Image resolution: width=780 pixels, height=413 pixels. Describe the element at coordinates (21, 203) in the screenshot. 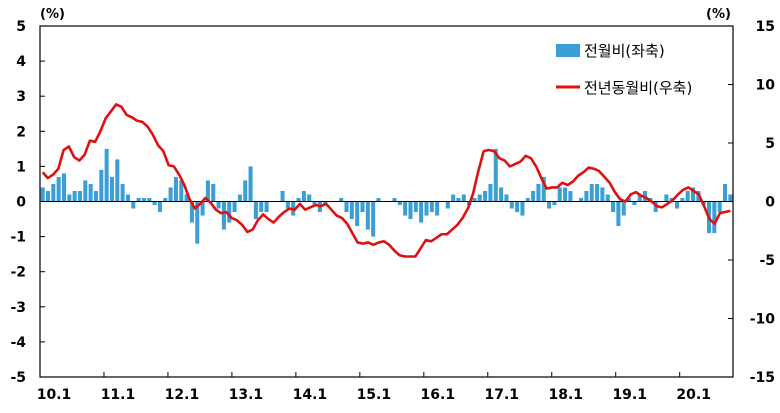

I see `left-tick-label: 0` at that location.